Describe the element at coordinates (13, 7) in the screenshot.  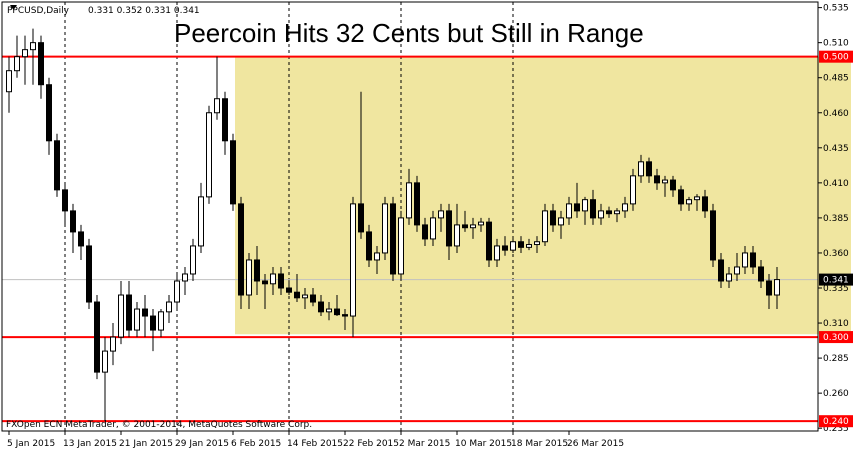
I see `collapse-arrow-icon` at that location.